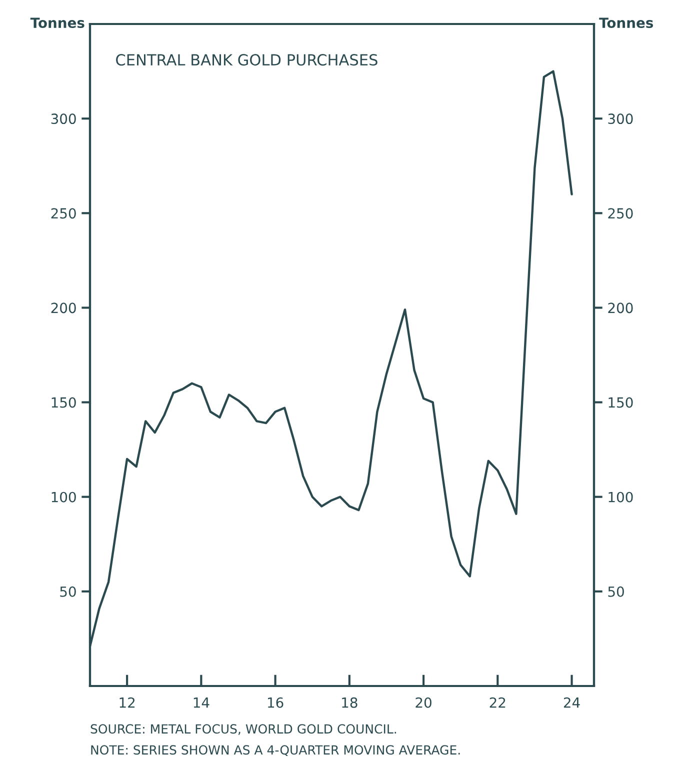 Image resolution: width=695 pixels, height=763 pixels. What do you see at coordinates (620, 308) in the screenshot?
I see `y2-tick-label: 200` at bounding box center [620, 308].